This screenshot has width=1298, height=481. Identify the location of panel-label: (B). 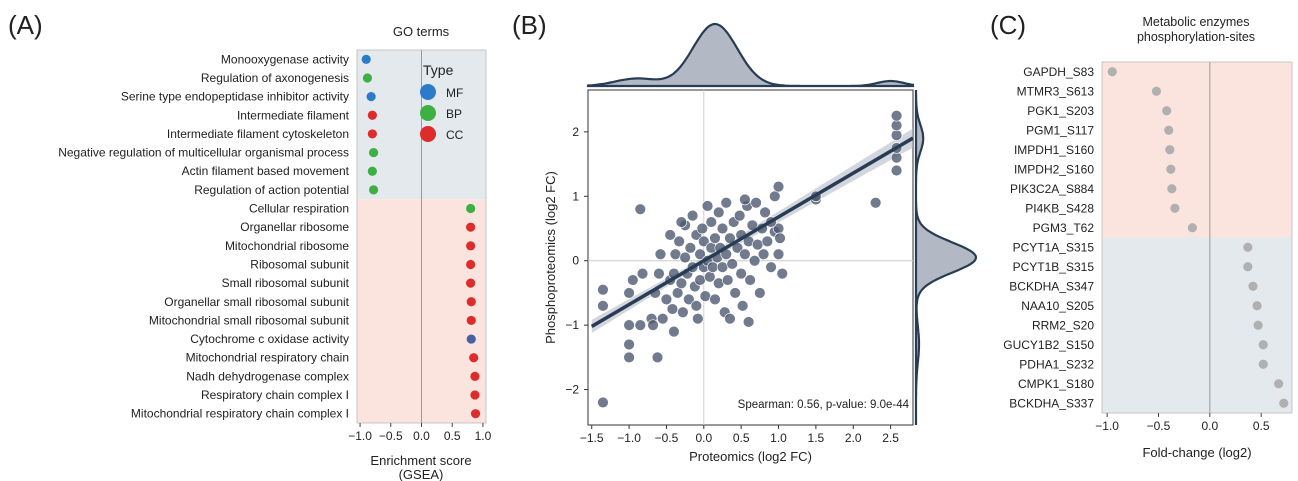
(529, 25).